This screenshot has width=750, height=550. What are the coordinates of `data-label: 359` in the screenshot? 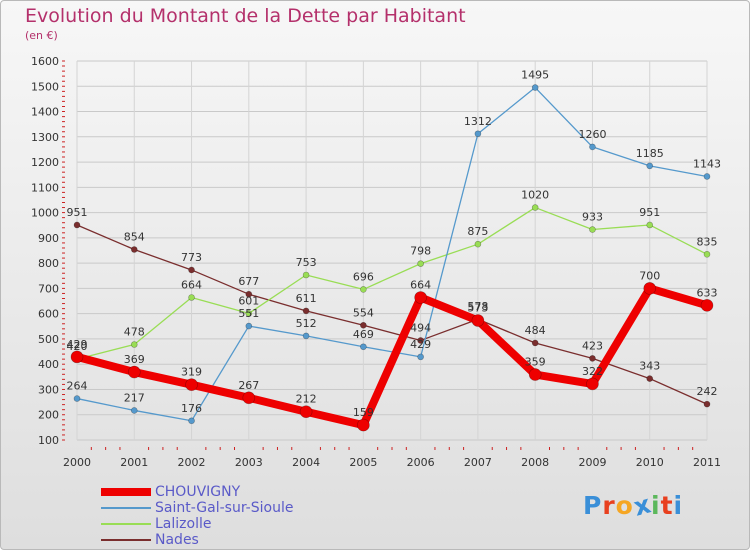 It's located at (535, 362).